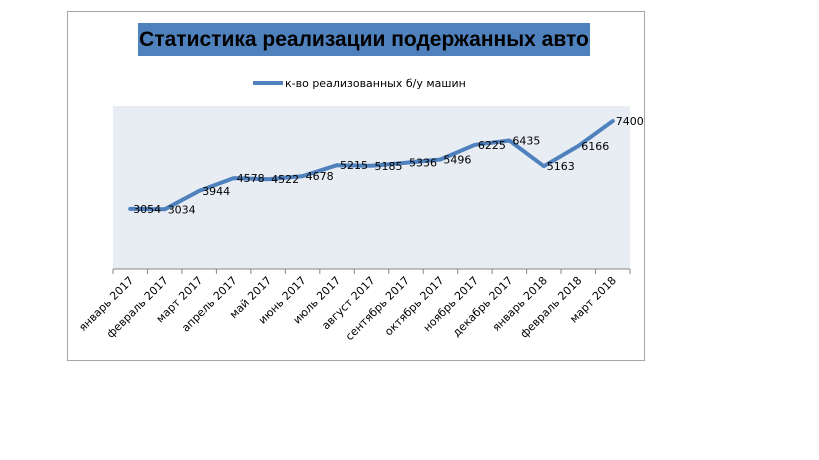 This screenshot has width=819, height=460. I want to click on data-label: 6435, so click(526, 141).